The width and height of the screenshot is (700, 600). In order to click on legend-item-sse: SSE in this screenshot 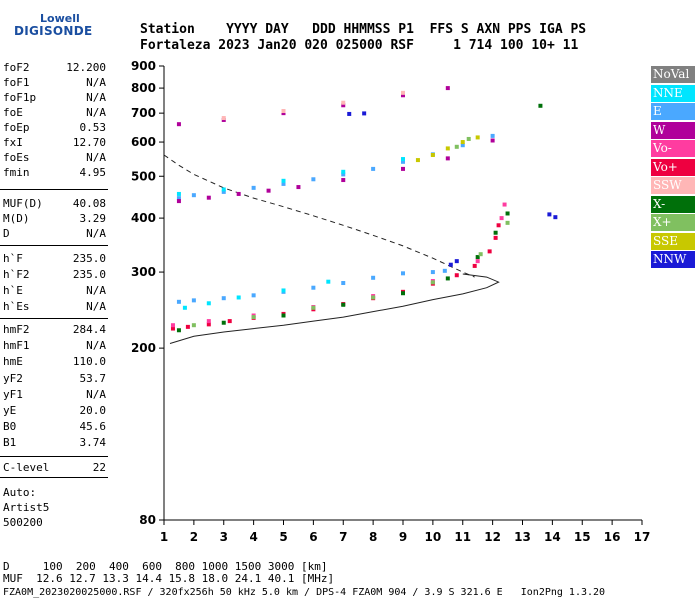, I will do `click(673, 241)`.